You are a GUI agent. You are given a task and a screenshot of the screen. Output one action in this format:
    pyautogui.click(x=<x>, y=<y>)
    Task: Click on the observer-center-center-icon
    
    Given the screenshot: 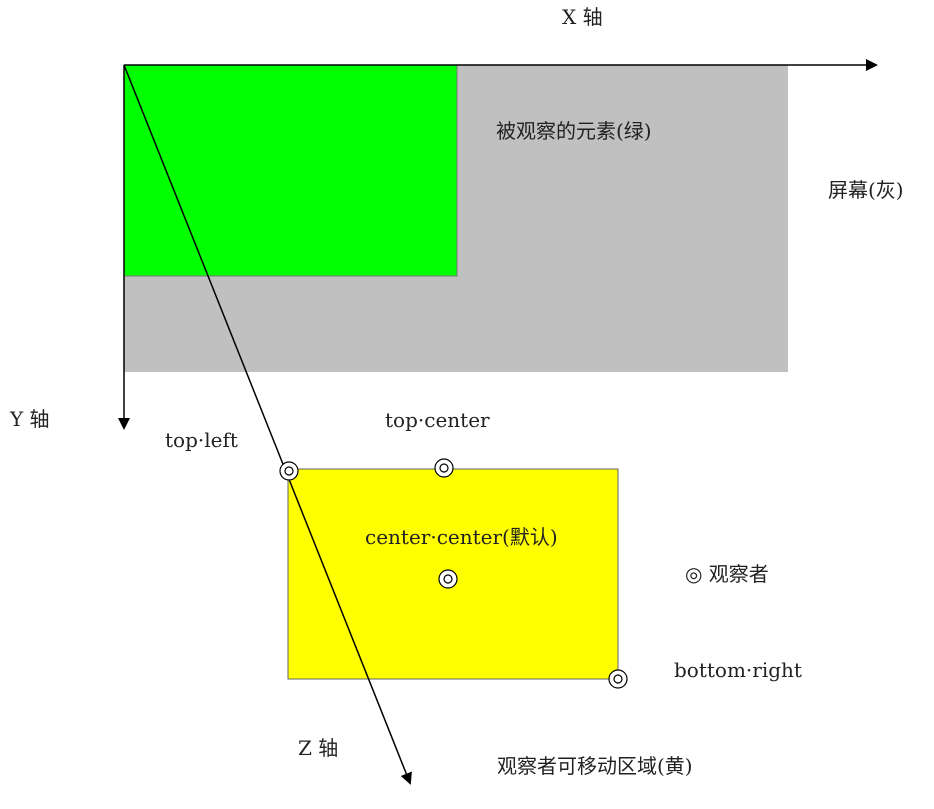 What is the action you would take?
    pyautogui.click(x=448, y=579)
    